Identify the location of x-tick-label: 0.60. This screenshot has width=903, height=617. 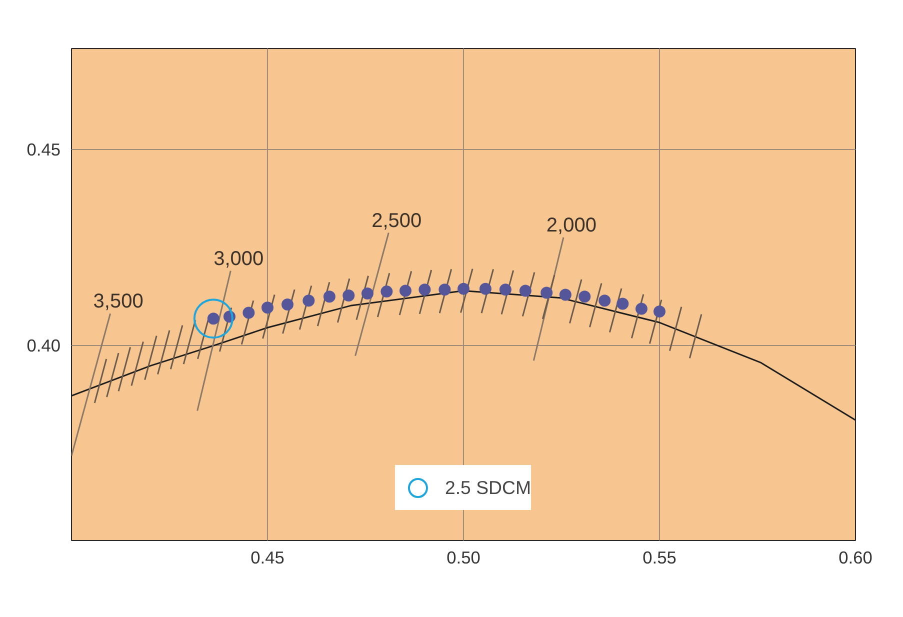
(855, 558).